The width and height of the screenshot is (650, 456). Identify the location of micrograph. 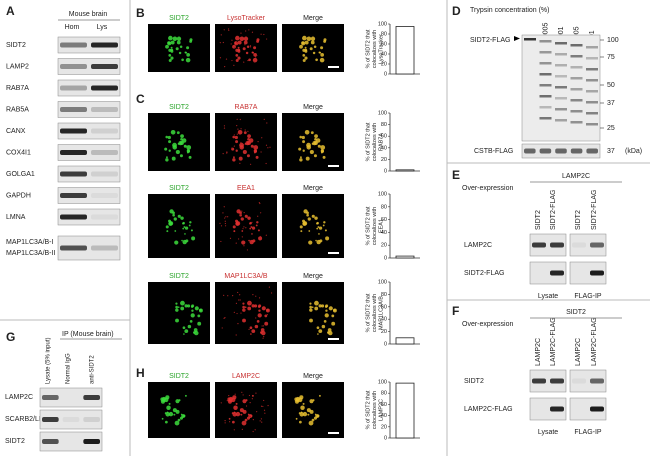
(246, 410).